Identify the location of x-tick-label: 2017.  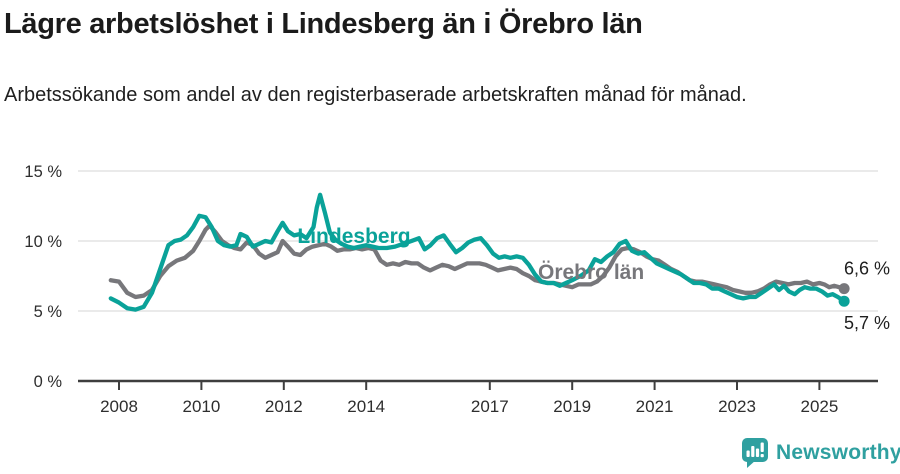
(490, 406).